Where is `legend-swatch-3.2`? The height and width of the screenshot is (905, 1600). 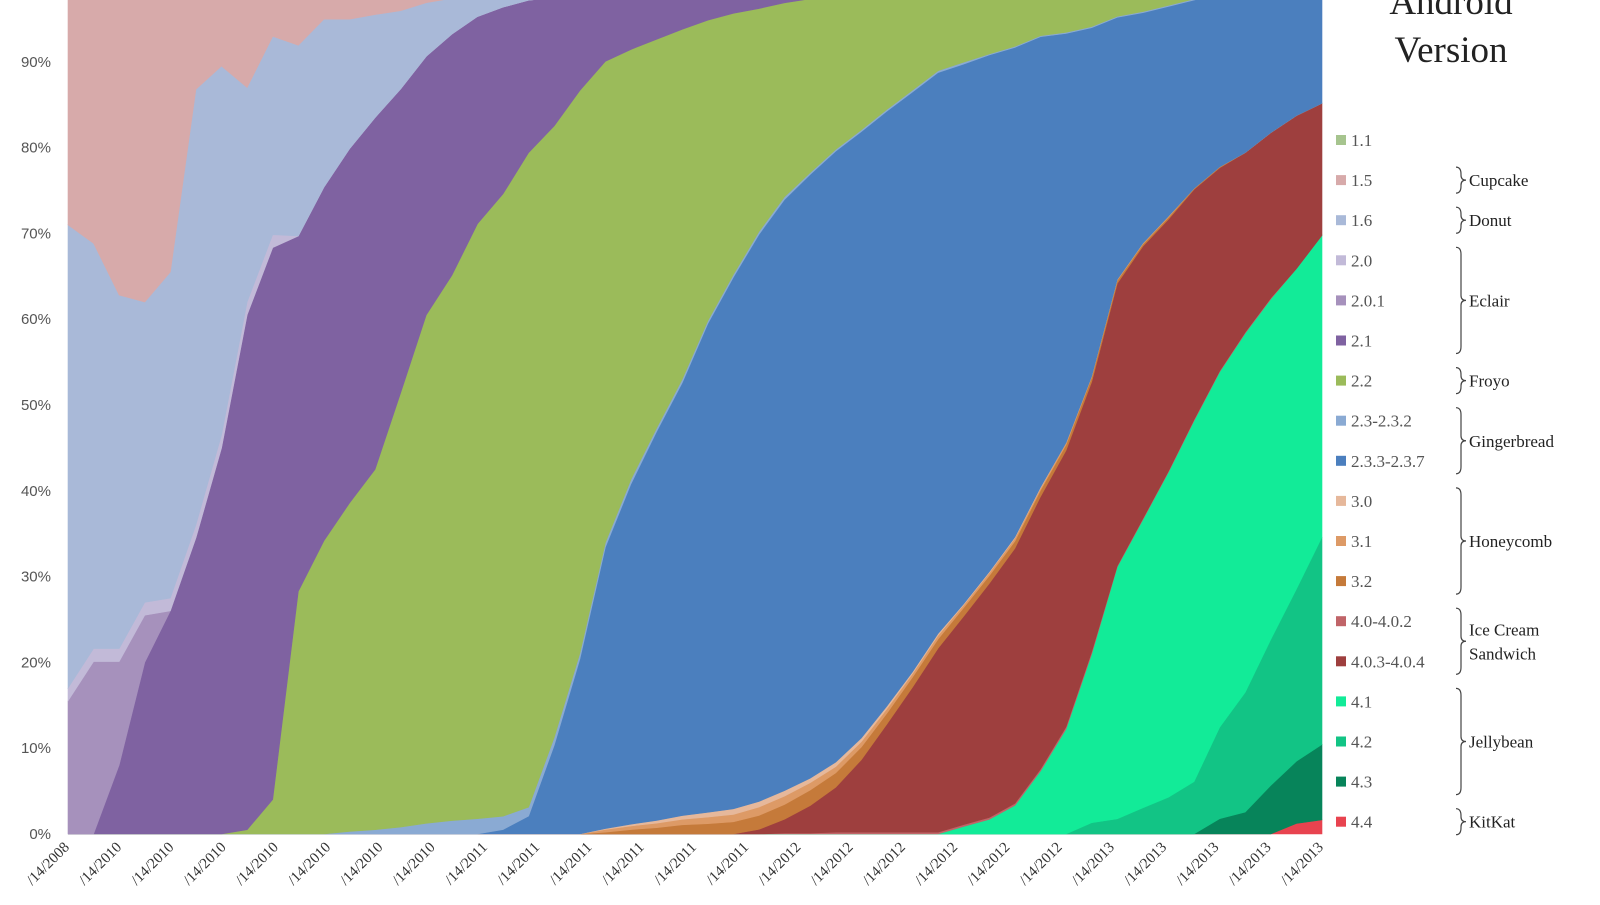
legend-swatch-3.2 is located at coordinates (1341, 581).